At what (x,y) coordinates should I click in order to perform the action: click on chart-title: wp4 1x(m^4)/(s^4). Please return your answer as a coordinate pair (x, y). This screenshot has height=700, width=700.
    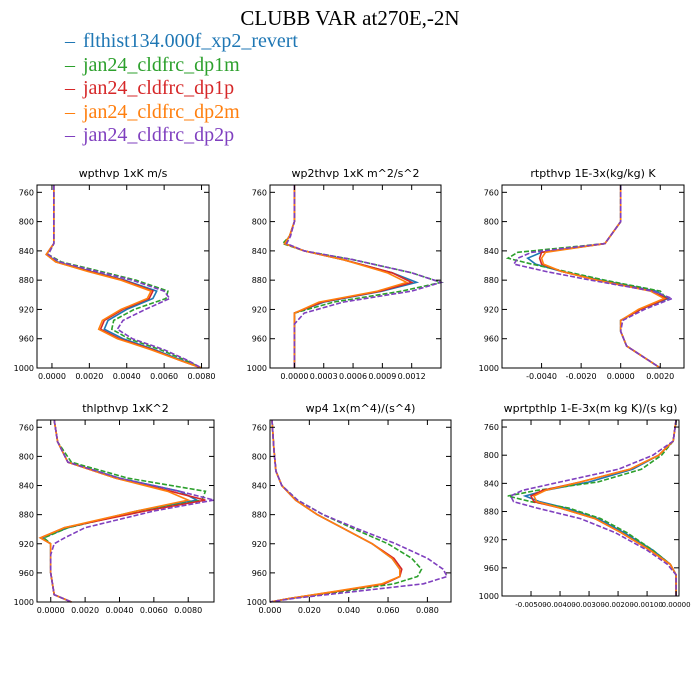
    Looking at the image, I should click on (361, 408).